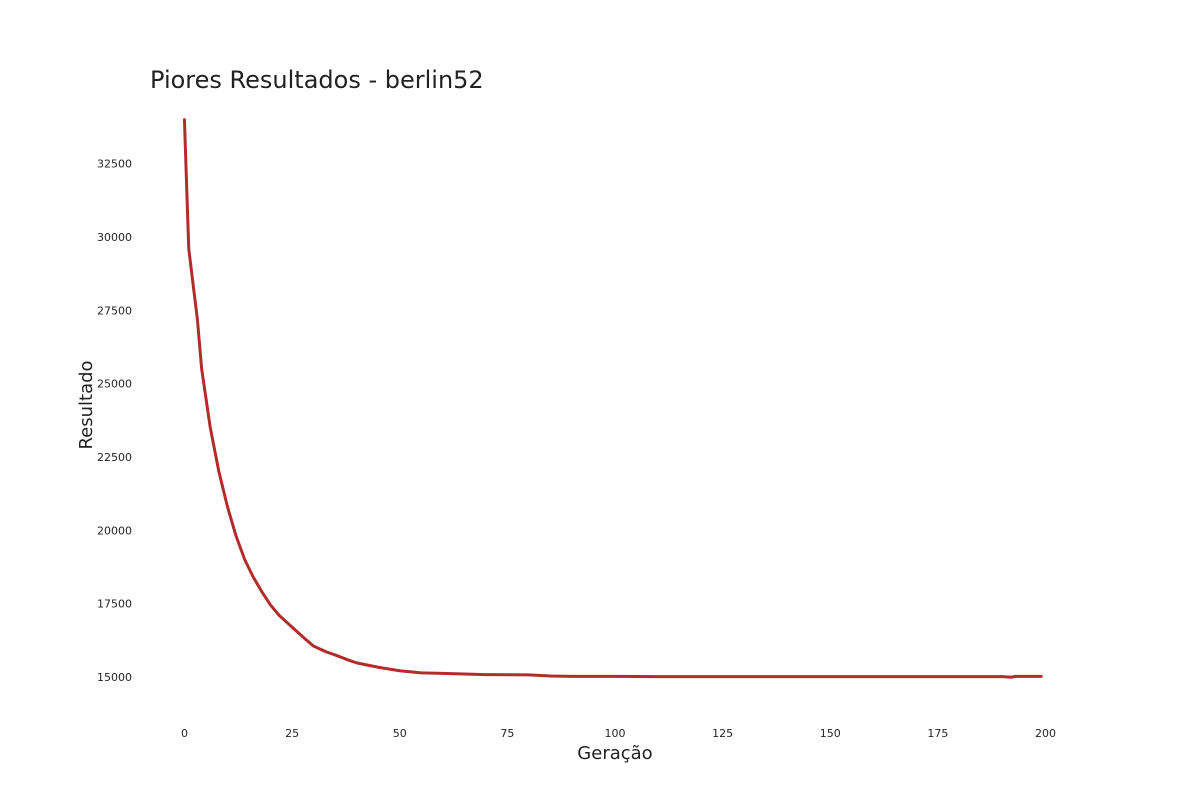 The width and height of the screenshot is (1200, 800). I want to click on y-tick-label: 25000, so click(114, 384).